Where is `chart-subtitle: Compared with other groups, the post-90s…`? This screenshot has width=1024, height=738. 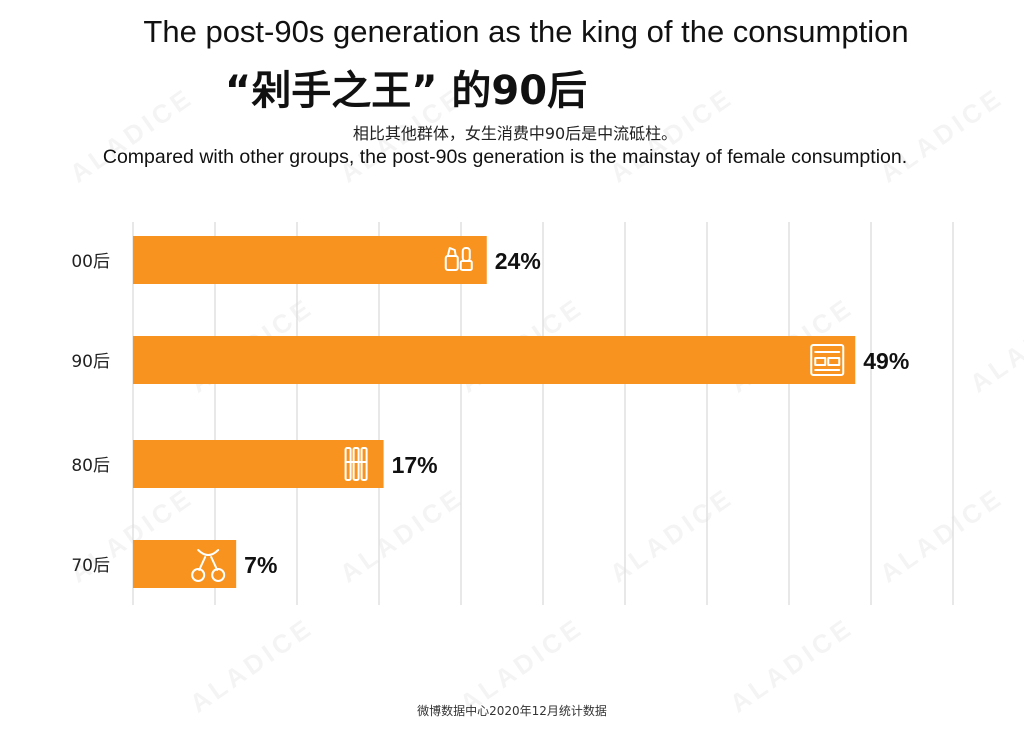
chart-subtitle: Compared with other groups, the post-90s… is located at coordinates (505, 157).